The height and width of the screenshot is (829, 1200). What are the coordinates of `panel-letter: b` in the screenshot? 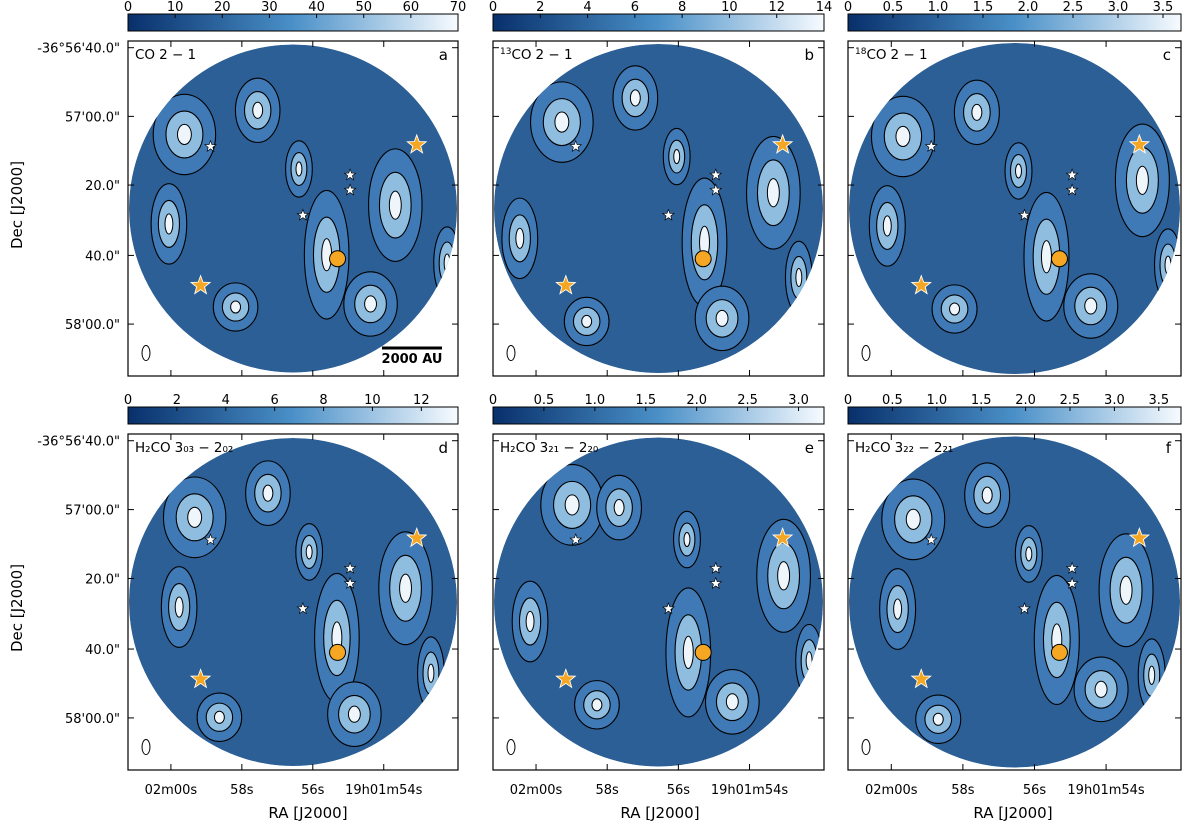 It's located at (809, 55).